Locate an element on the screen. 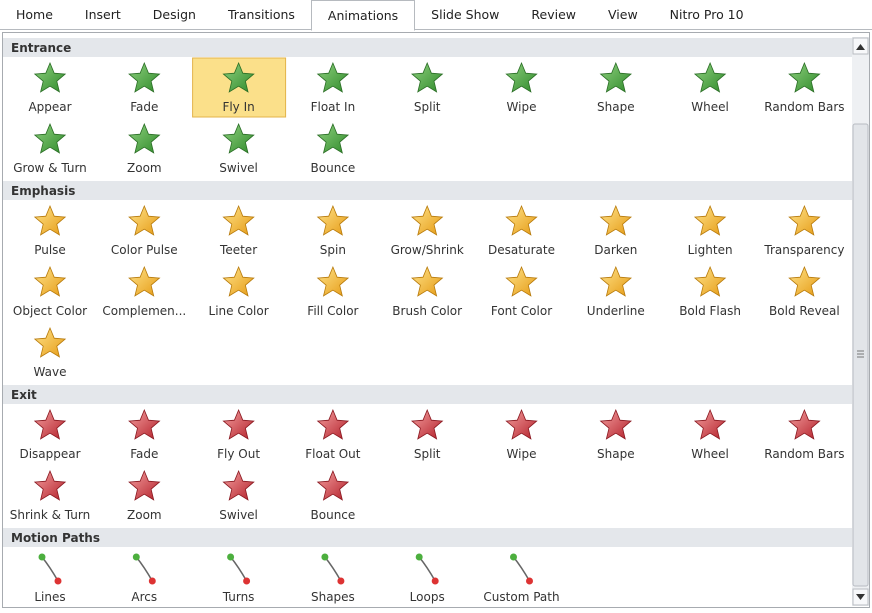 The height and width of the screenshot is (613, 872). option-label: Grow/Shrink is located at coordinates (427, 250).